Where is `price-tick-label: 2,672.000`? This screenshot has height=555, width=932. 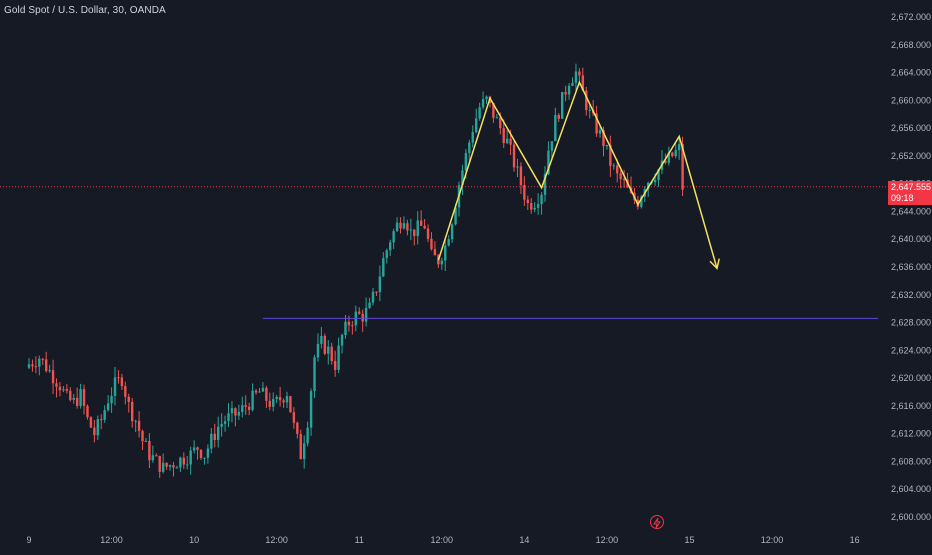 price-tick-label: 2,672.000 is located at coordinates (911, 17).